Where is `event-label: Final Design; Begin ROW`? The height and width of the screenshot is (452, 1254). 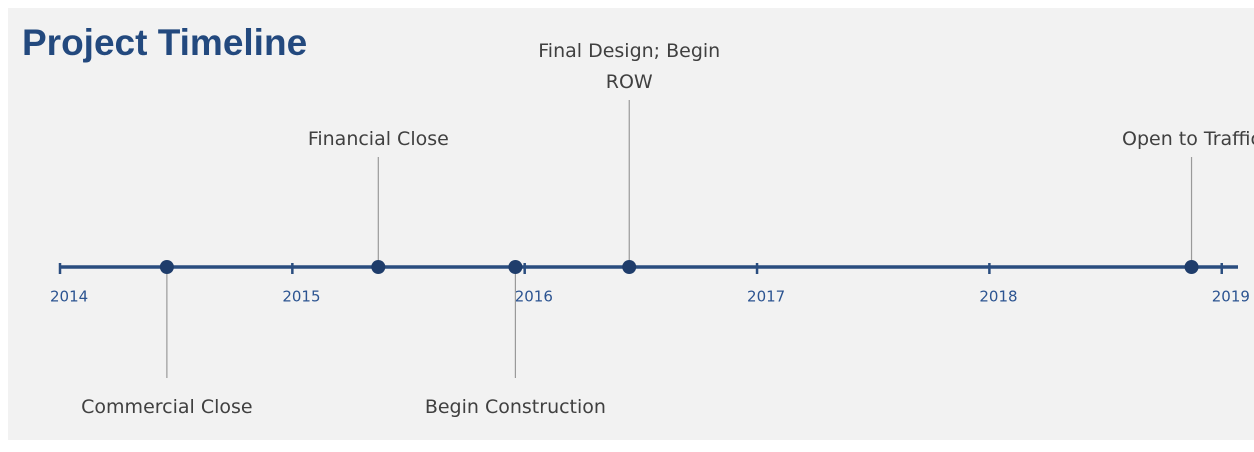 event-label: Final Design; Begin ROW is located at coordinates (629, 66).